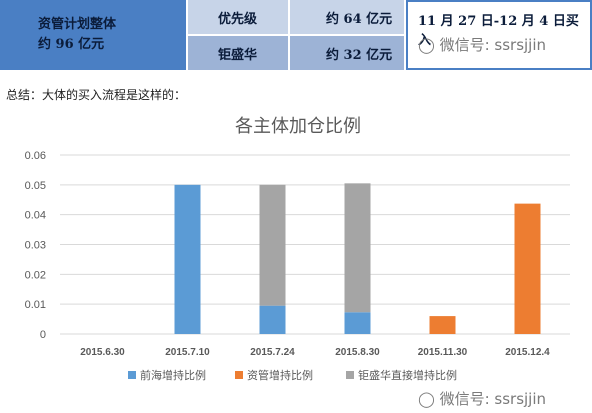  I want to click on y-tick-label: 0.06, so click(35, 156).